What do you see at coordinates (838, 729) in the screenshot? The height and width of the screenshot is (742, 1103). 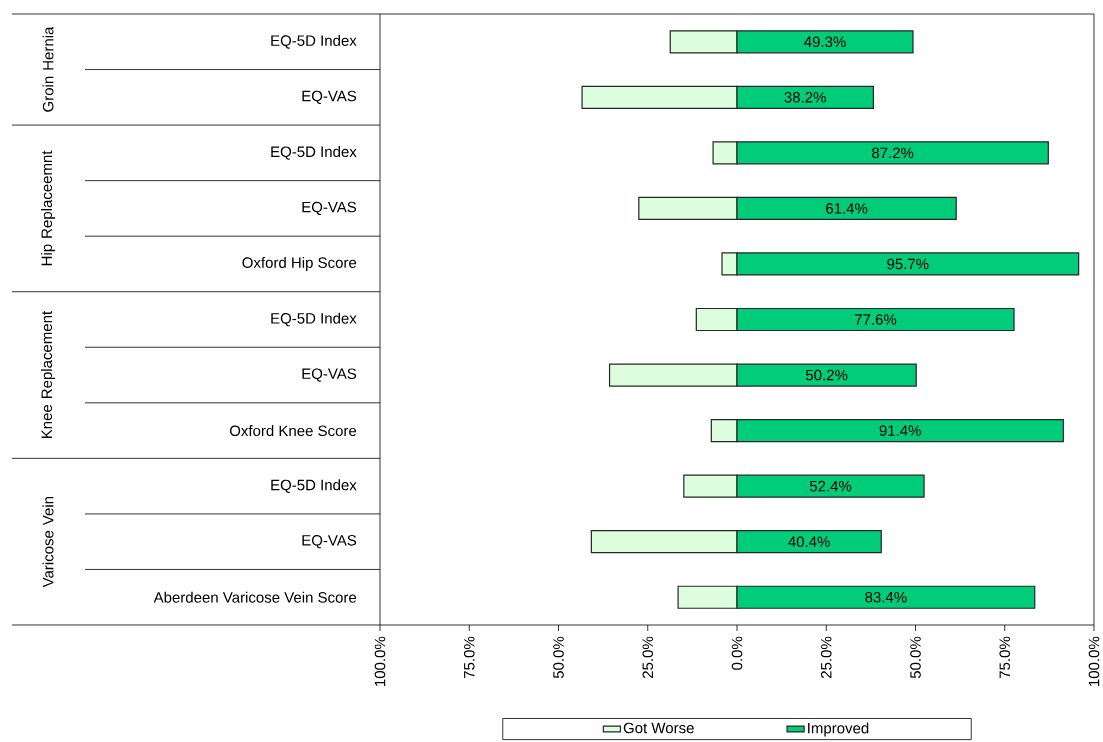 I see `legend-label: Improved` at bounding box center [838, 729].